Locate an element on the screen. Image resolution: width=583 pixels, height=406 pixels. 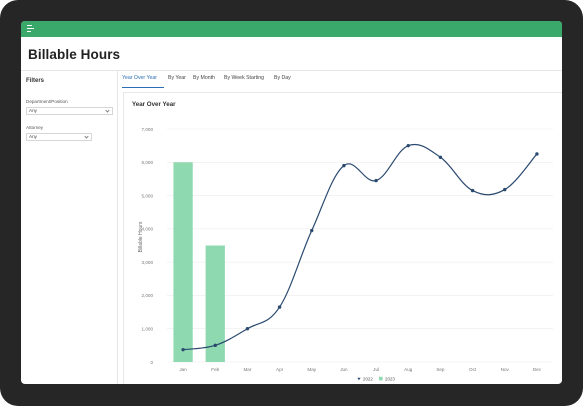
y-tick-label: 1,000 is located at coordinates (148, 329).